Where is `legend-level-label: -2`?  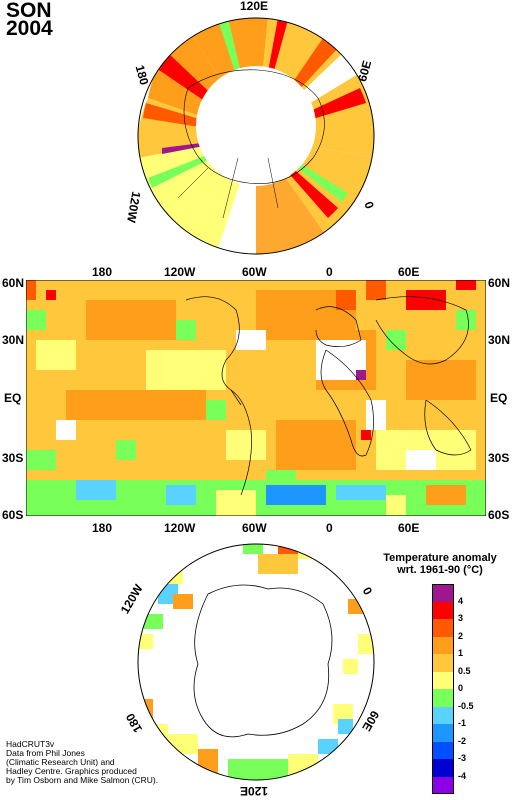 legend-level-label: -2 is located at coordinates (462, 740).